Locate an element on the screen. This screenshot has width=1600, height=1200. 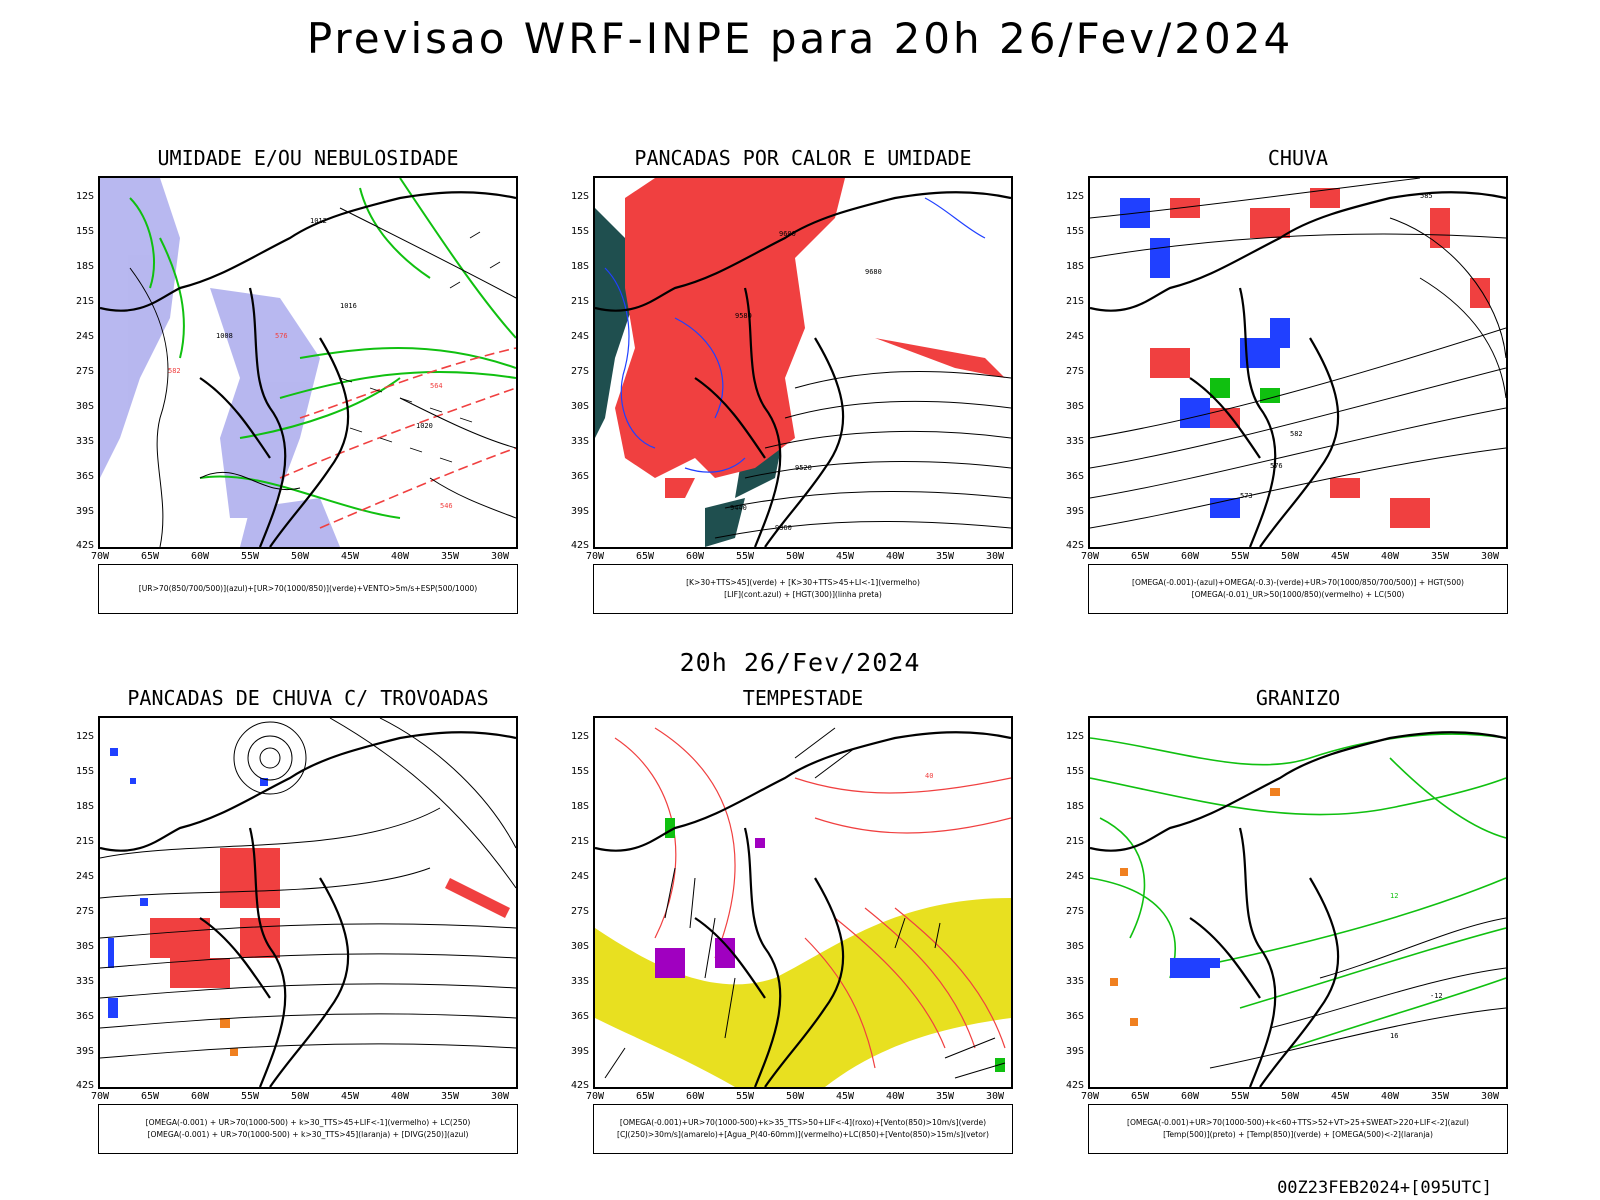
contour-label: 1016 is located at coordinates (348, 306).